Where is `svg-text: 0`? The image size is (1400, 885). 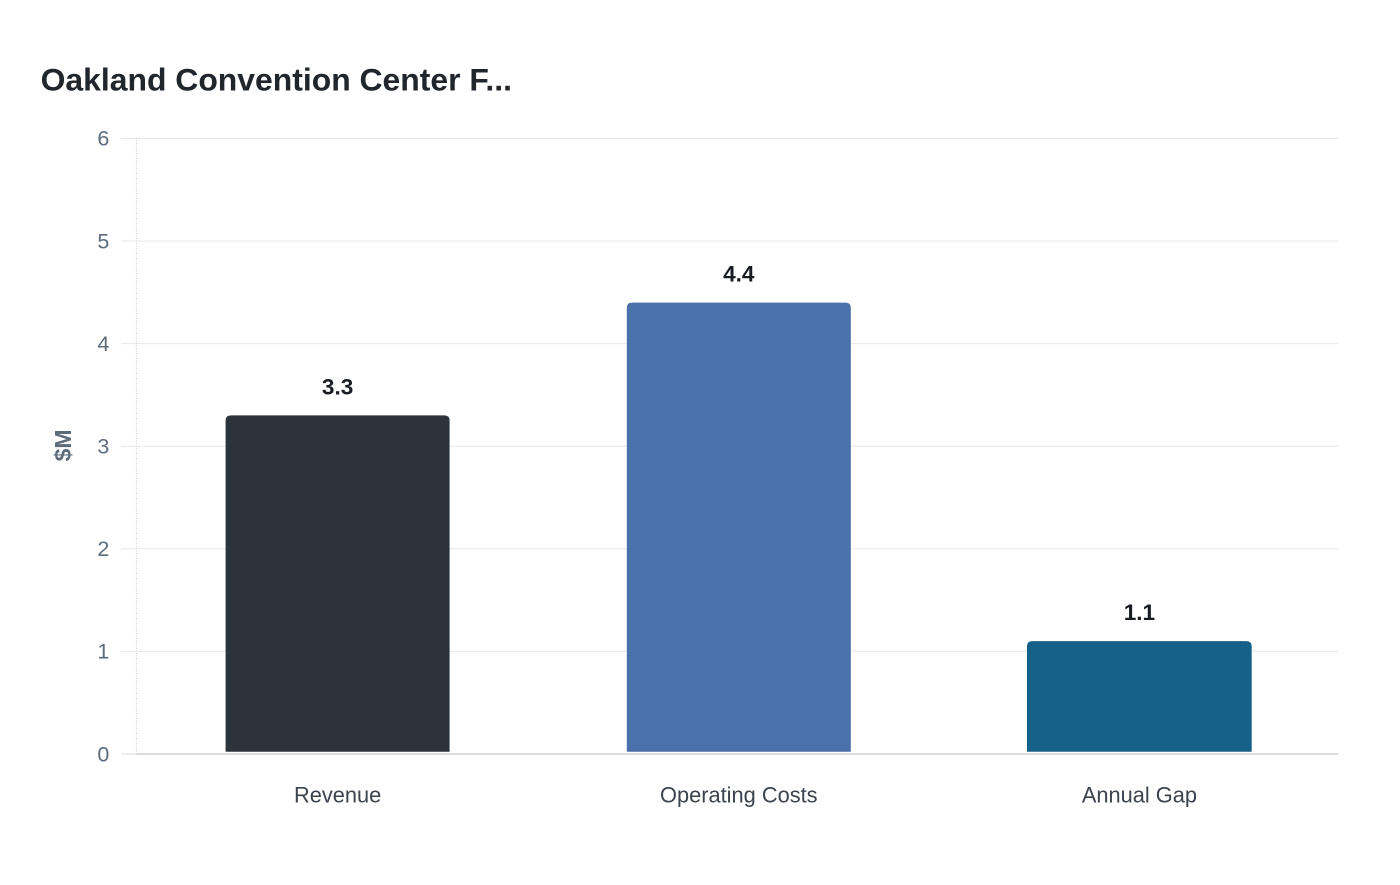 svg-text: 0 is located at coordinates (103, 754).